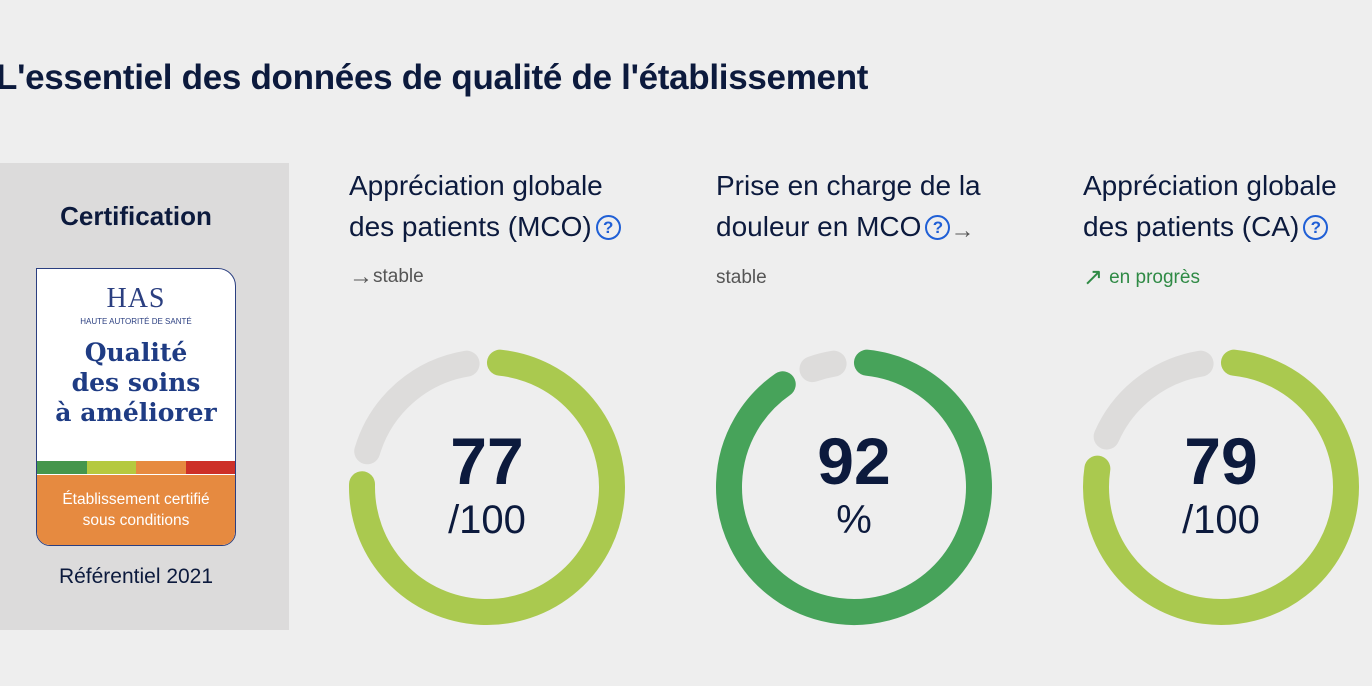  What do you see at coordinates (111, 467) in the screenshot?
I see `scale-lightgreen` at bounding box center [111, 467].